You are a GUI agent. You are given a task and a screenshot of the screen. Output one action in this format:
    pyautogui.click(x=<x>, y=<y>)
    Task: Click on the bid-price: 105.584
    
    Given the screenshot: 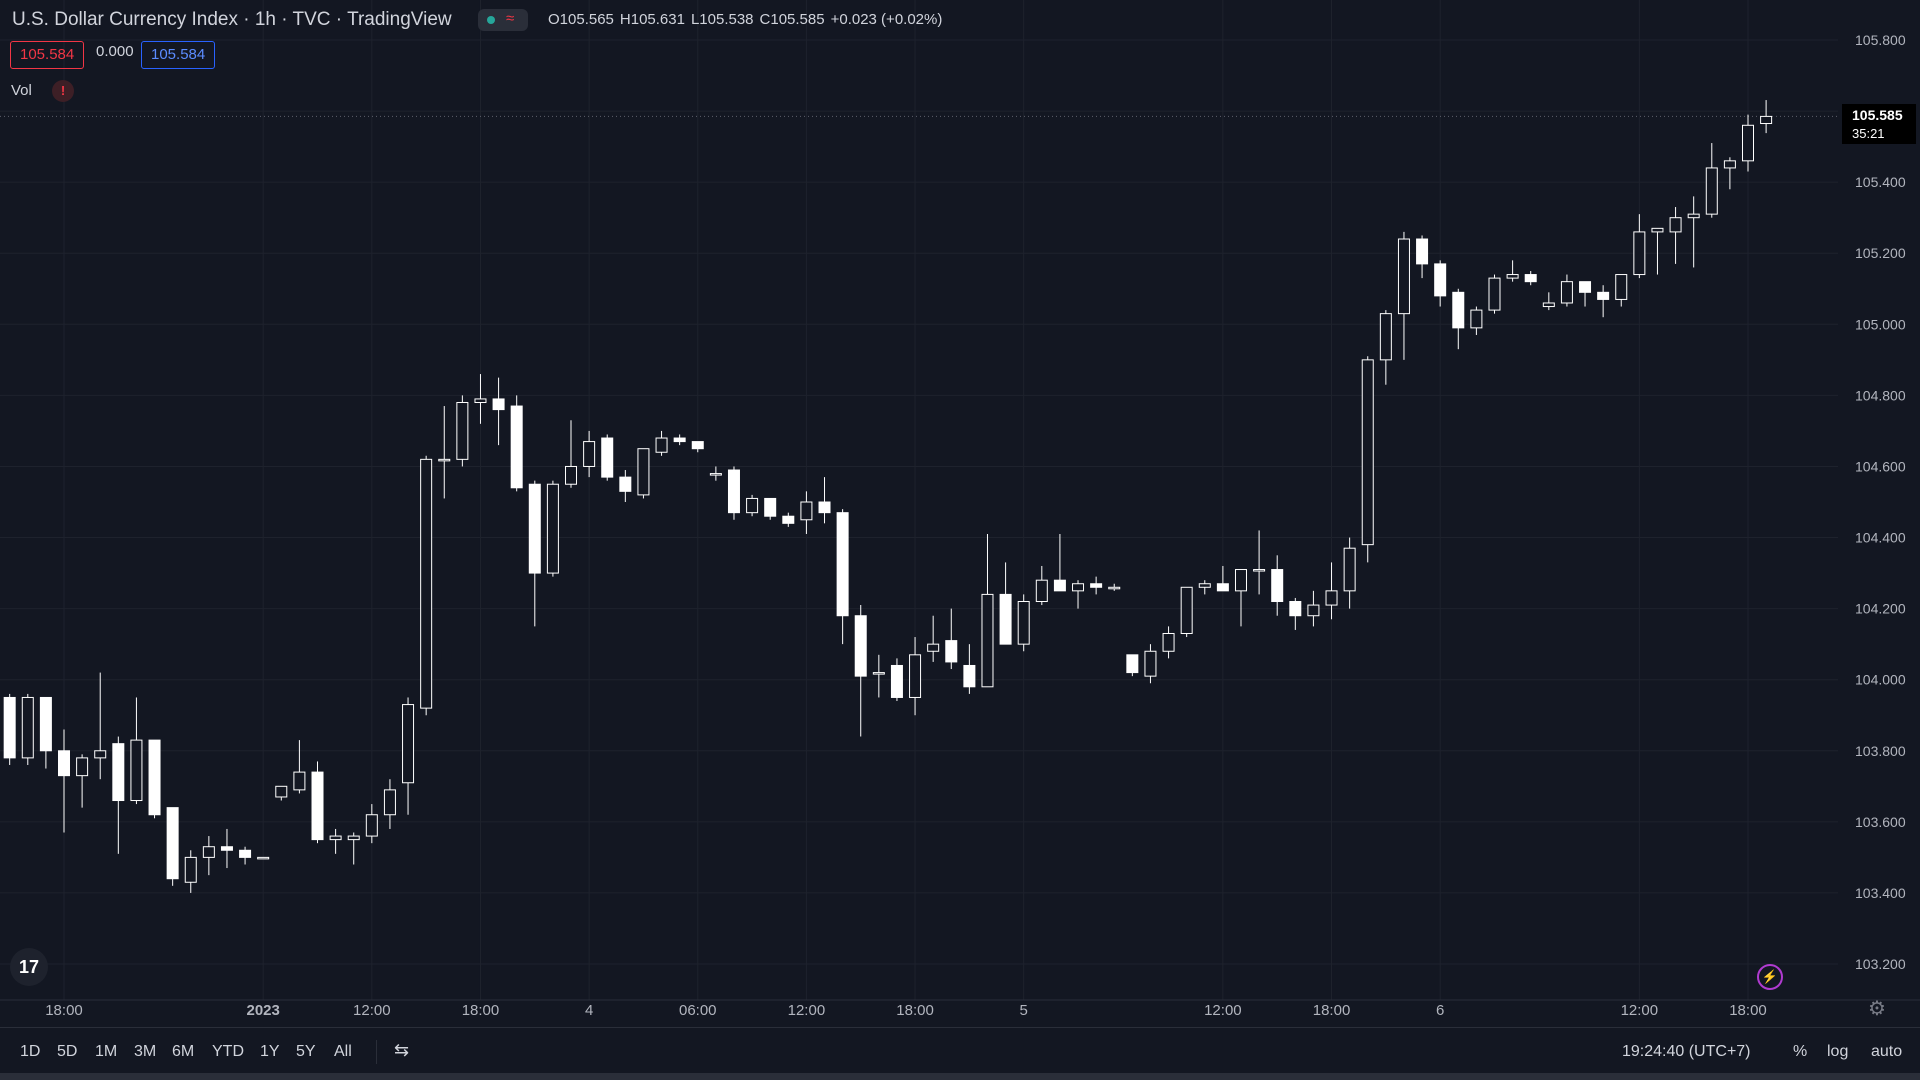 What is the action you would take?
    pyautogui.click(x=47, y=55)
    